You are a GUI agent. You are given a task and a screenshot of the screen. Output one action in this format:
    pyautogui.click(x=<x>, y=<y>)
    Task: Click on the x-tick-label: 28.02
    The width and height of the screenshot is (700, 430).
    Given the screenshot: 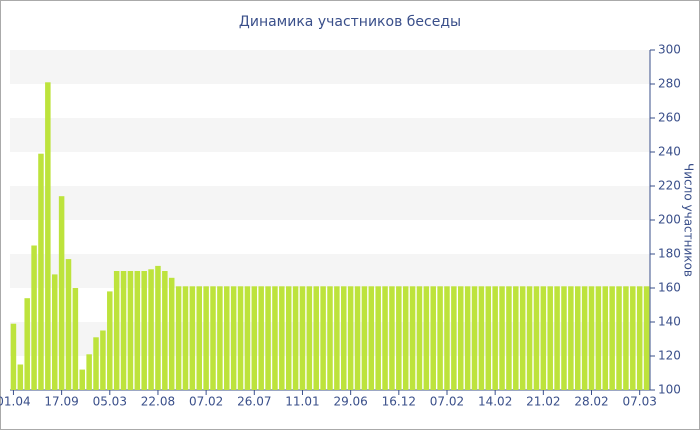 What is the action you would take?
    pyautogui.click(x=591, y=402)
    